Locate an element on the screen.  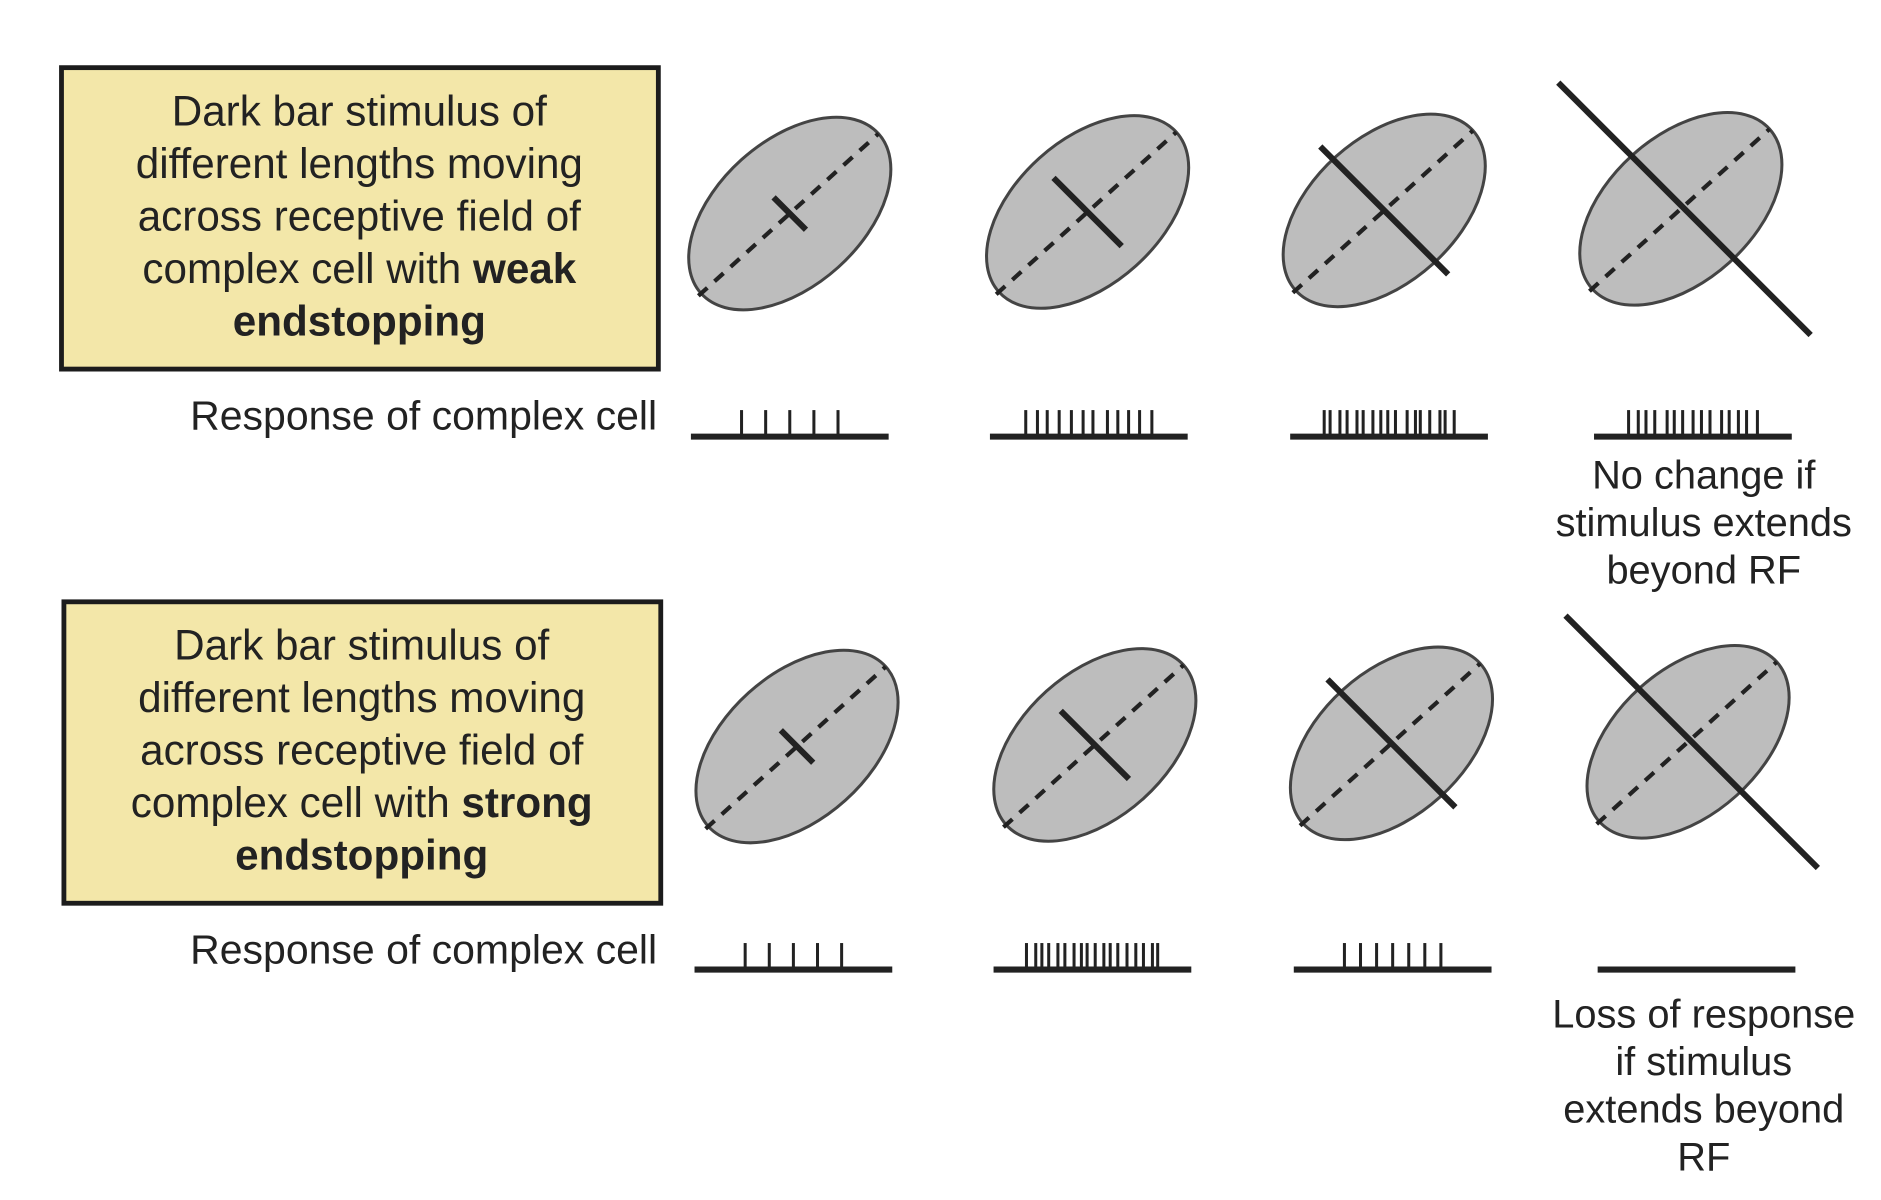
result-note-line: stimulus extends is located at coordinates (1704, 523).